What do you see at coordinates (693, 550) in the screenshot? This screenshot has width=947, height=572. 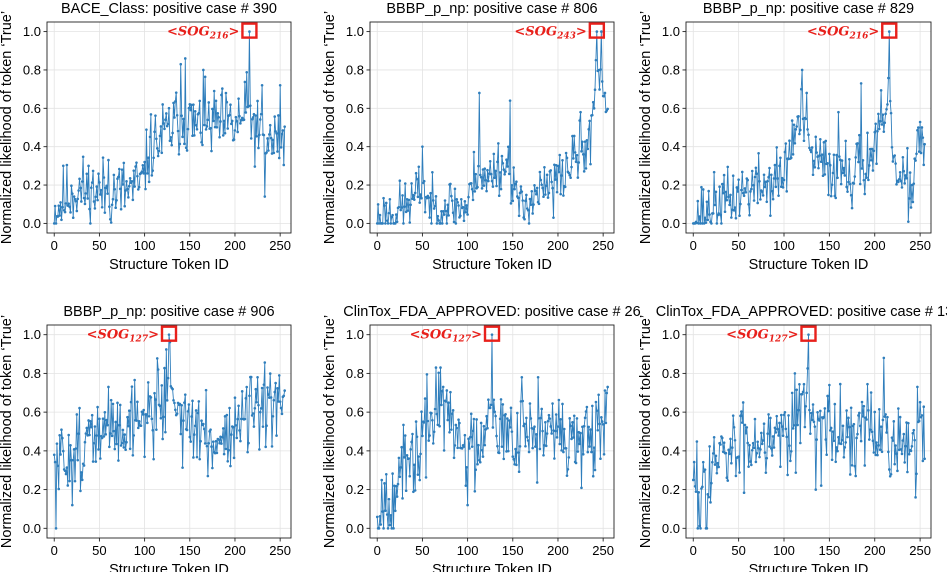 I see `x-tick-label: 0` at bounding box center [693, 550].